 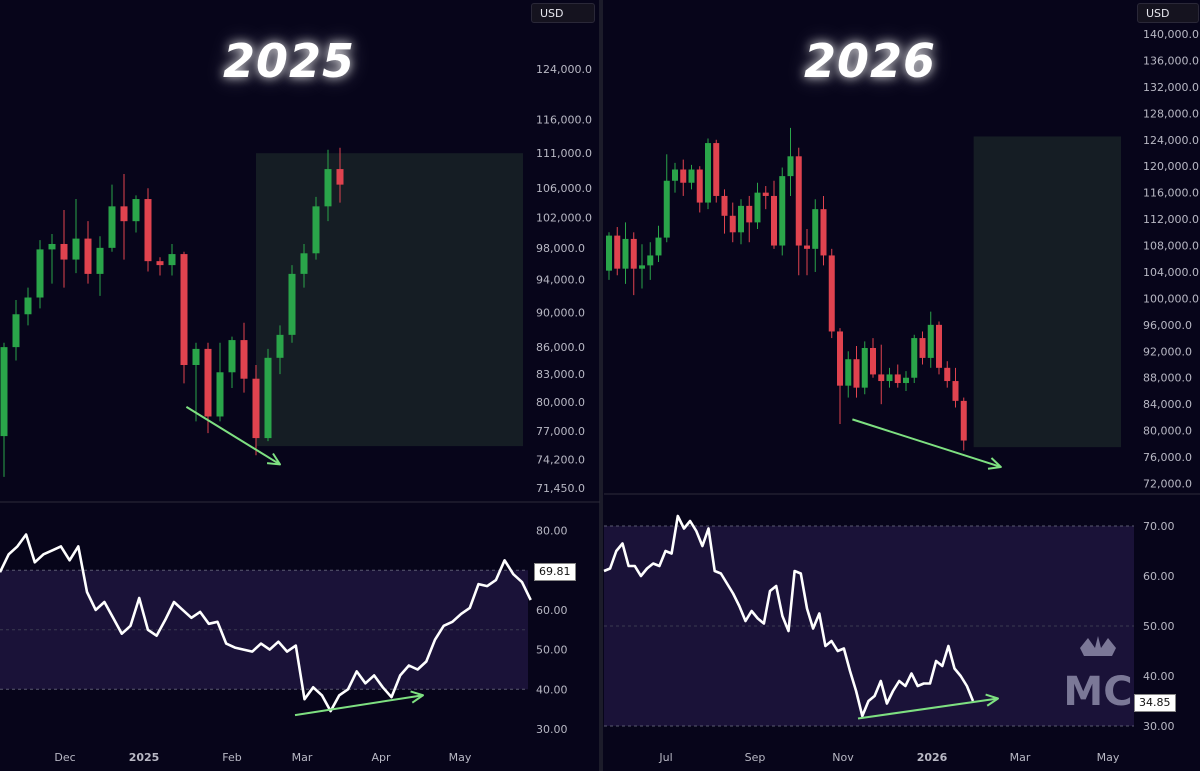 What do you see at coordinates (1167, 404) in the screenshot?
I see `price-tick-label: 84,000.0` at bounding box center [1167, 404].